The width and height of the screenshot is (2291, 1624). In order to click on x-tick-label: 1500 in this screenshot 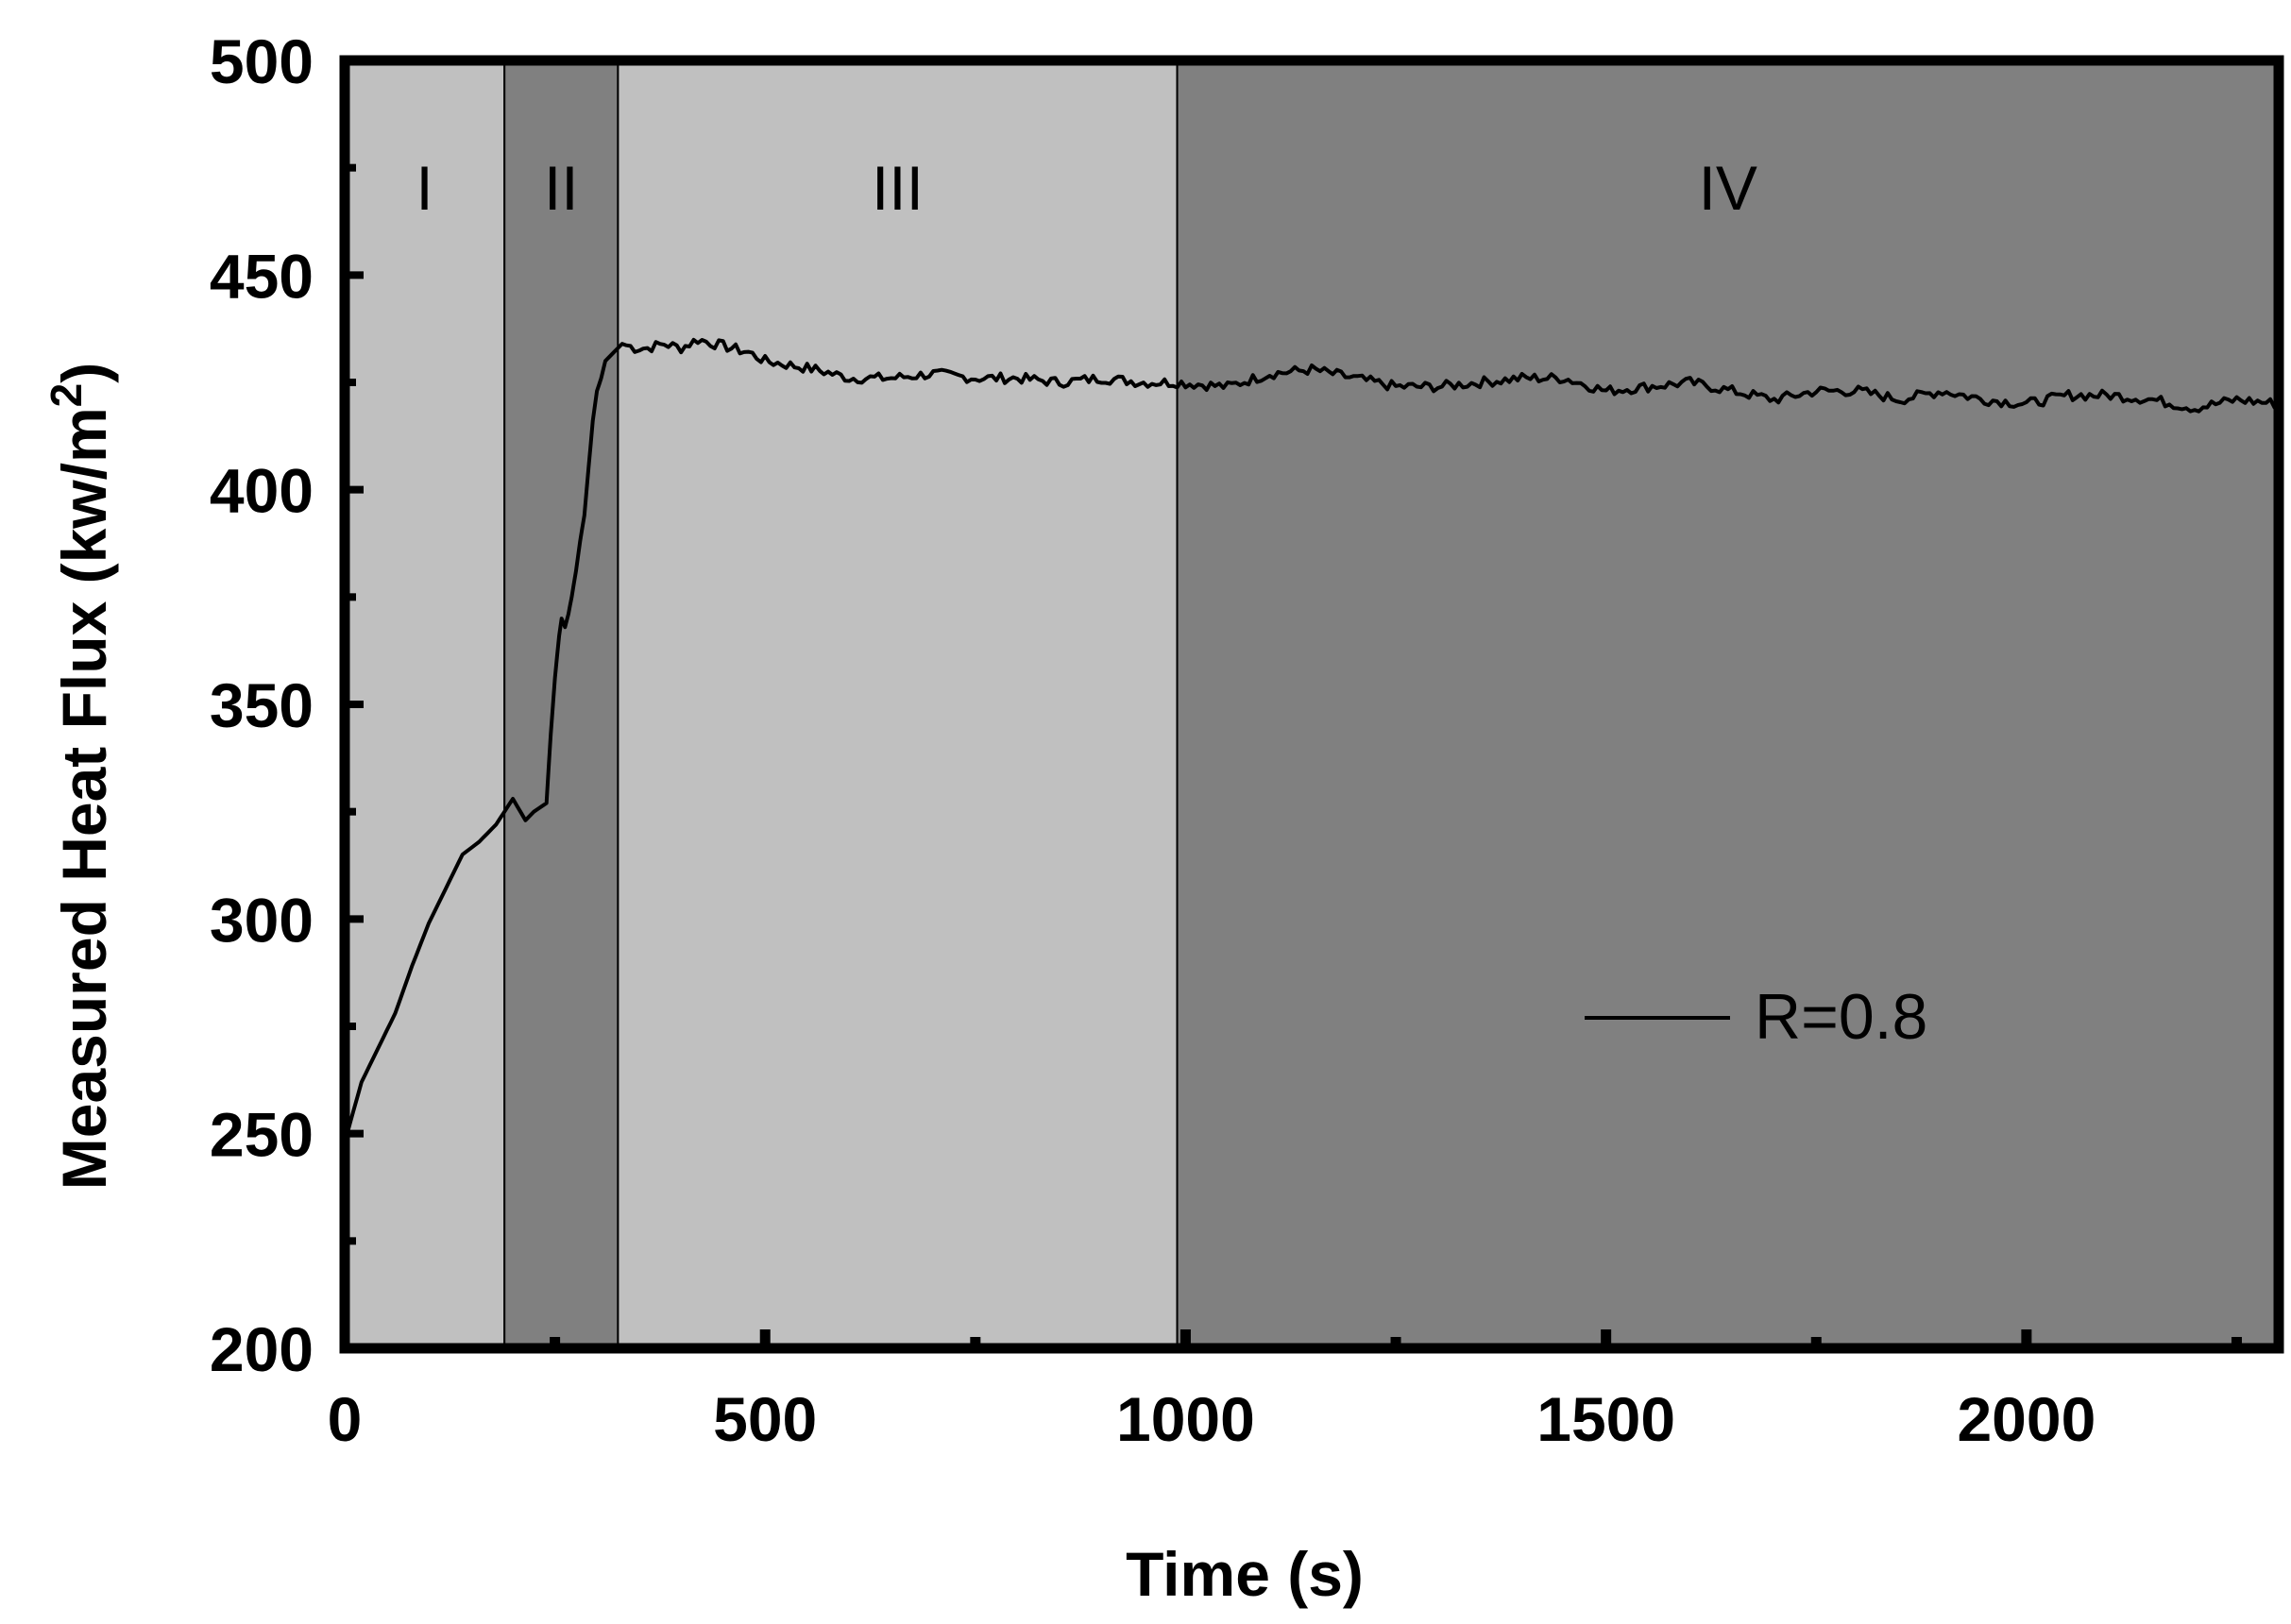, I will do `click(1605, 1419)`.